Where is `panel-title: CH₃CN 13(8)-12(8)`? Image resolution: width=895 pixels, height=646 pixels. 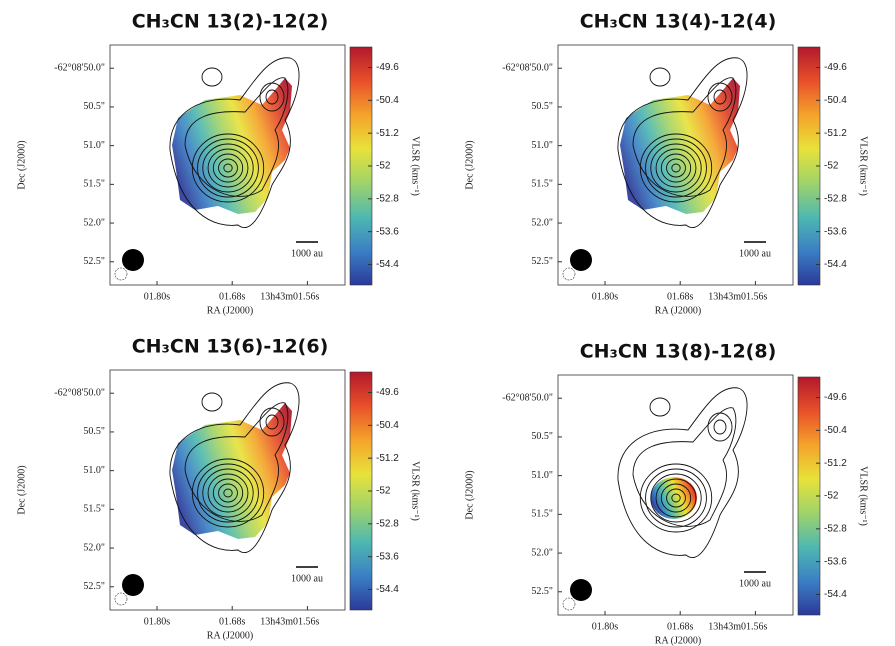 panel-title: CH₃CN 13(8)-12(8) is located at coordinates (678, 352).